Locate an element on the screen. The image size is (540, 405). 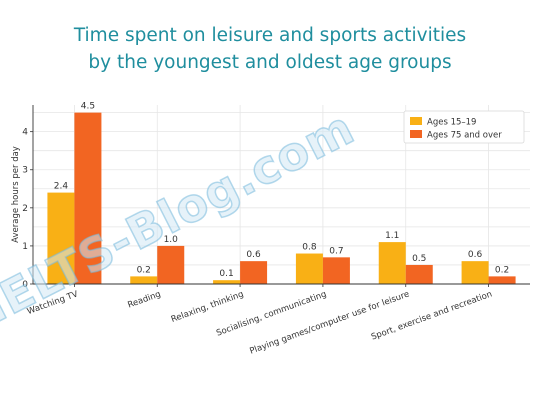
data-label: 0.5 is located at coordinates (419, 259).